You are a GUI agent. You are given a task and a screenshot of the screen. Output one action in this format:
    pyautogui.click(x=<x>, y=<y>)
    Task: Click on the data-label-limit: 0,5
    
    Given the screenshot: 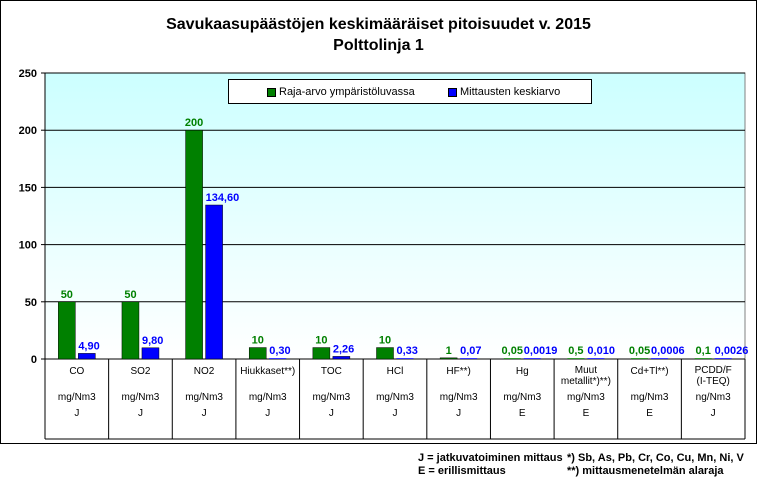 What is the action you would take?
    pyautogui.click(x=575, y=351)
    